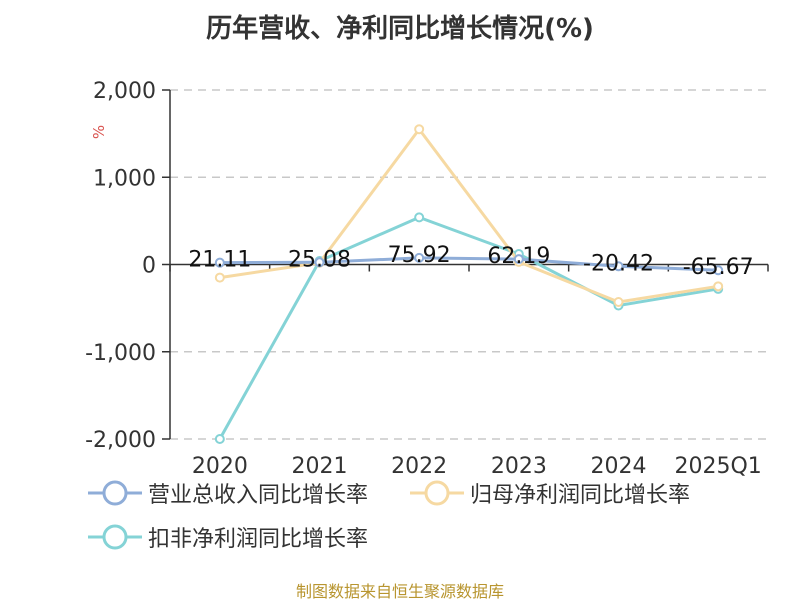 The width and height of the screenshot is (800, 602). Describe the element at coordinates (519, 466) in the screenshot. I see `x-tick-label: 2023` at that location.